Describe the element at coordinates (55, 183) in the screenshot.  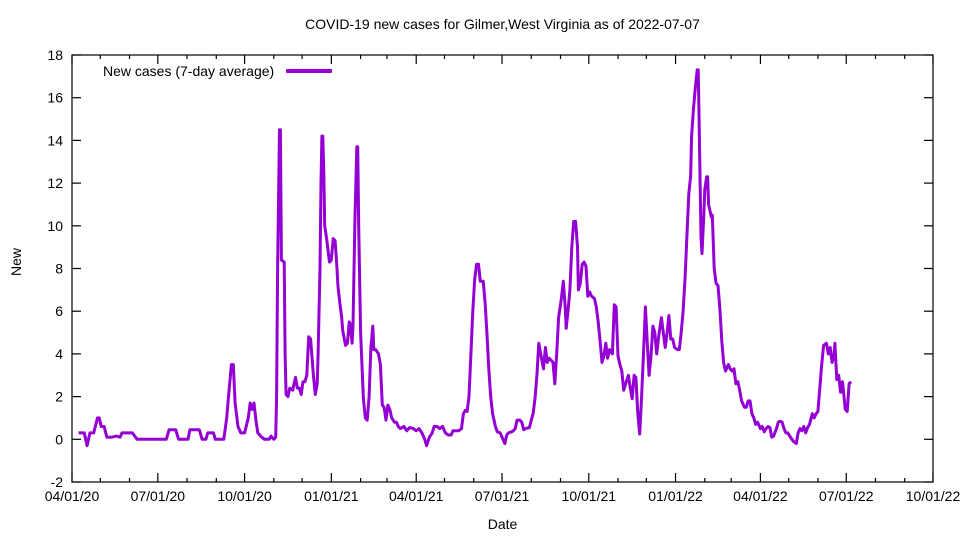
I see `y-tick-label: 12` at that location.